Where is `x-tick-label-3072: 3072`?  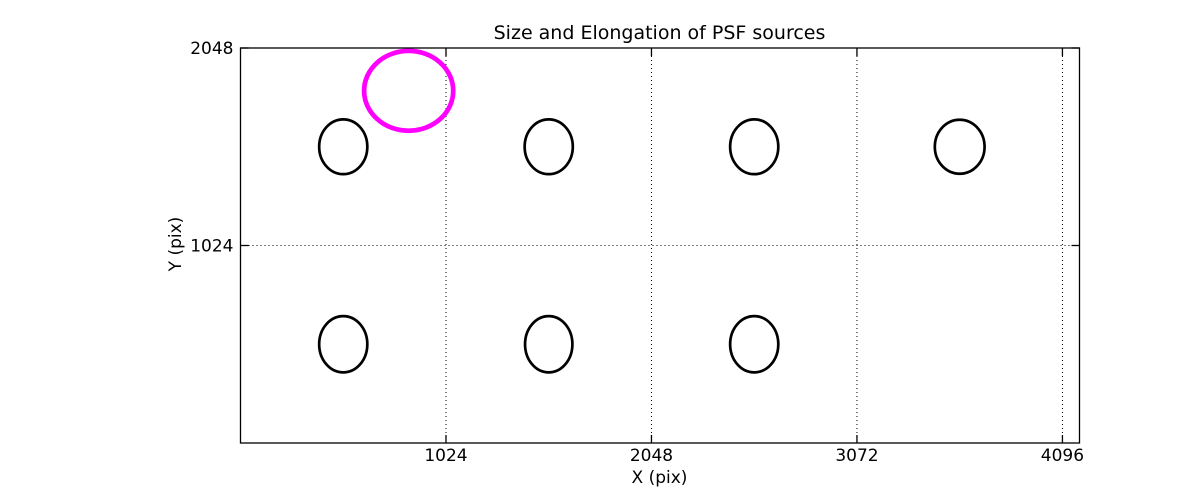 x-tick-label-3072: 3072 is located at coordinates (856, 456).